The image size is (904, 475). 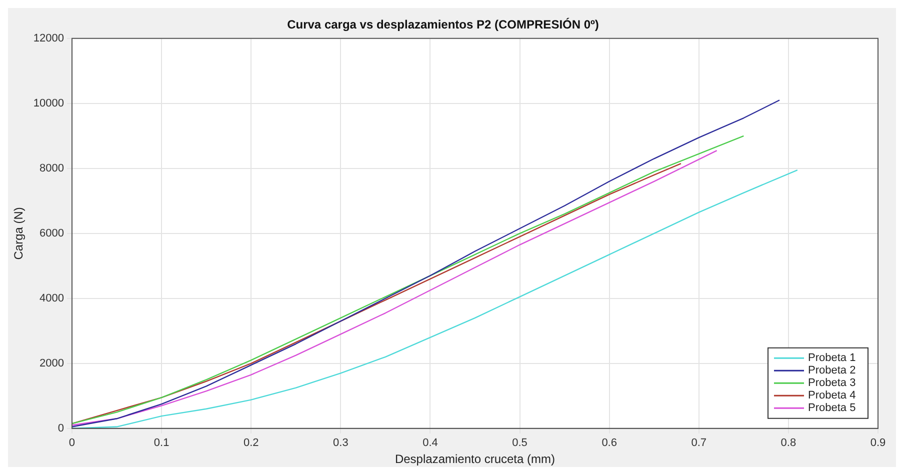 I want to click on legend-label: Probeta 4, so click(x=832, y=396).